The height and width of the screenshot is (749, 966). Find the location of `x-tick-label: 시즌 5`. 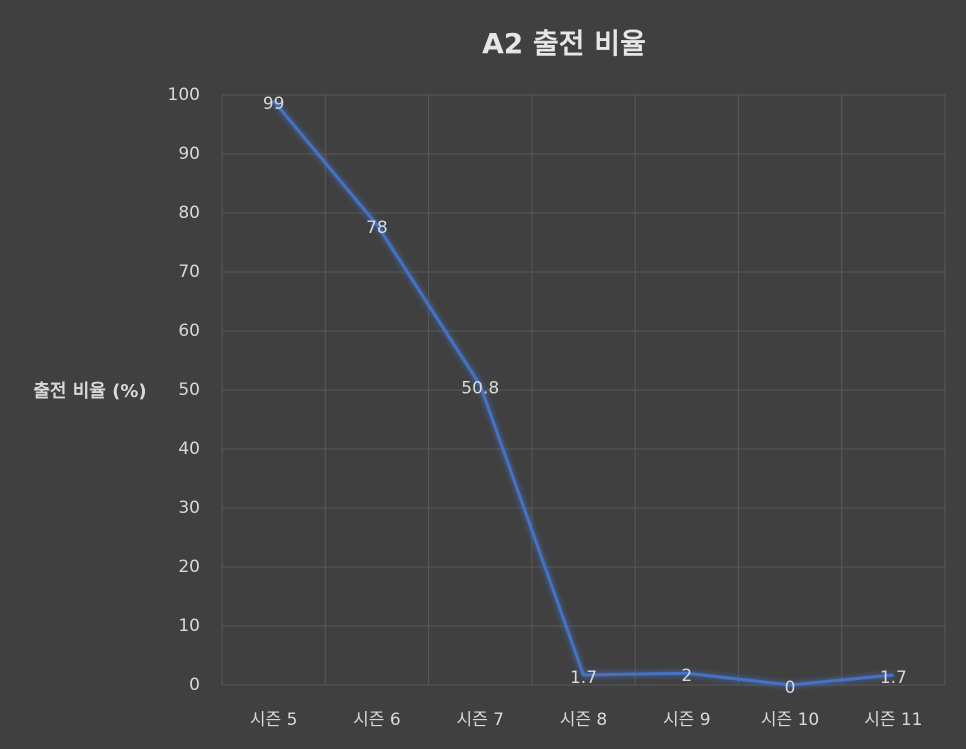

x-tick-label: 시즌 5 is located at coordinates (274, 720).